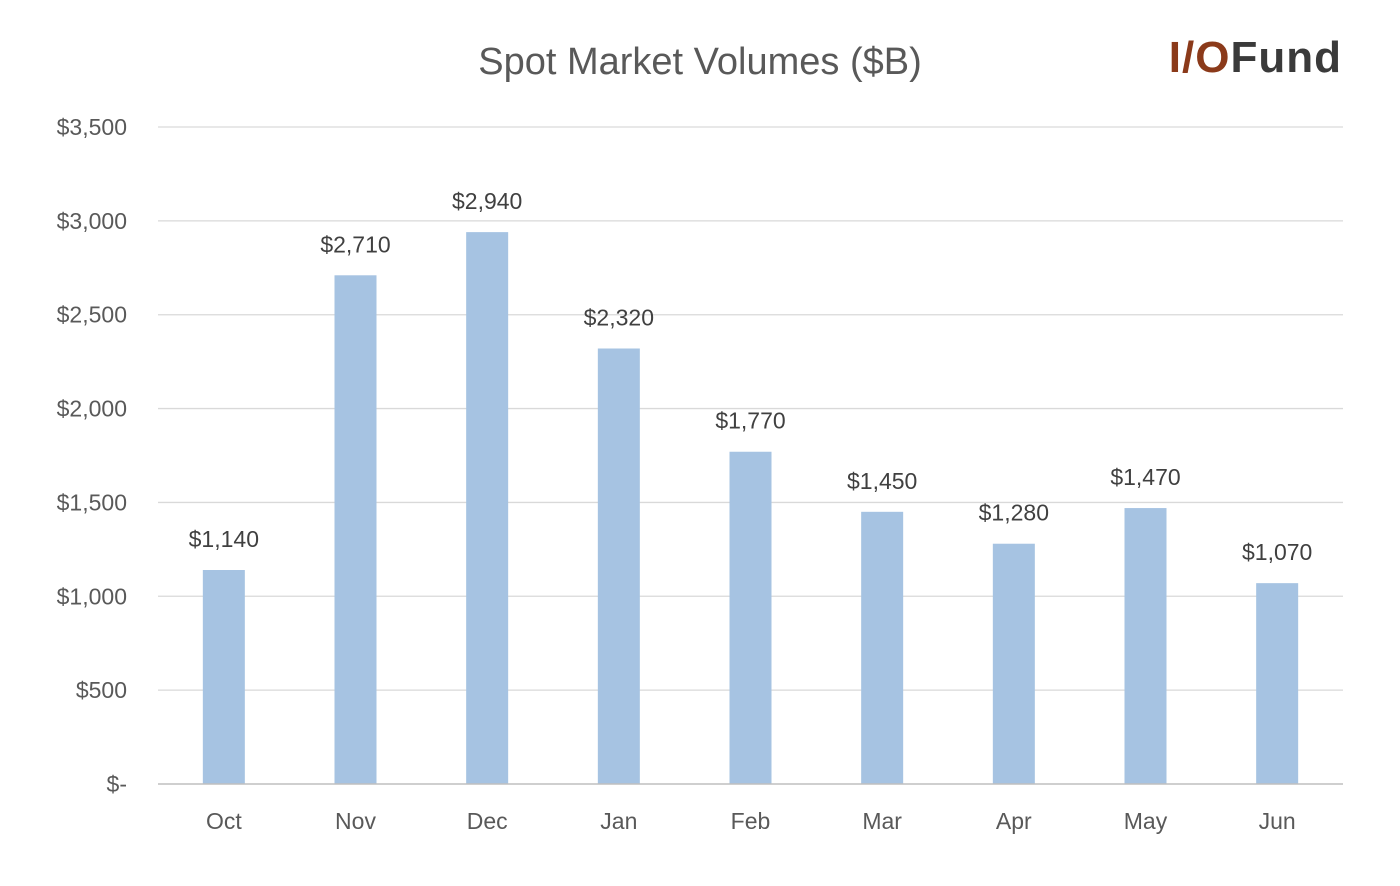  Describe the element at coordinates (487, 508) in the screenshot. I see `bar-dec` at that location.